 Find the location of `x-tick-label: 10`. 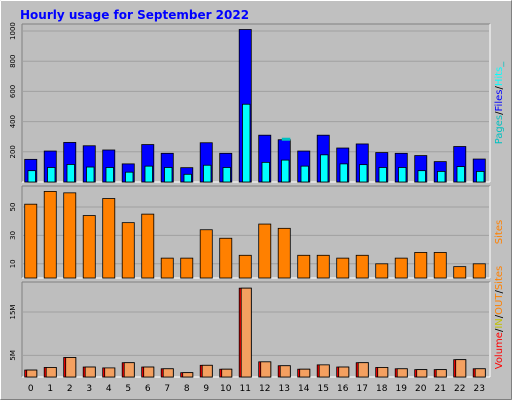

x-tick-label: 10 is located at coordinates (226, 389).